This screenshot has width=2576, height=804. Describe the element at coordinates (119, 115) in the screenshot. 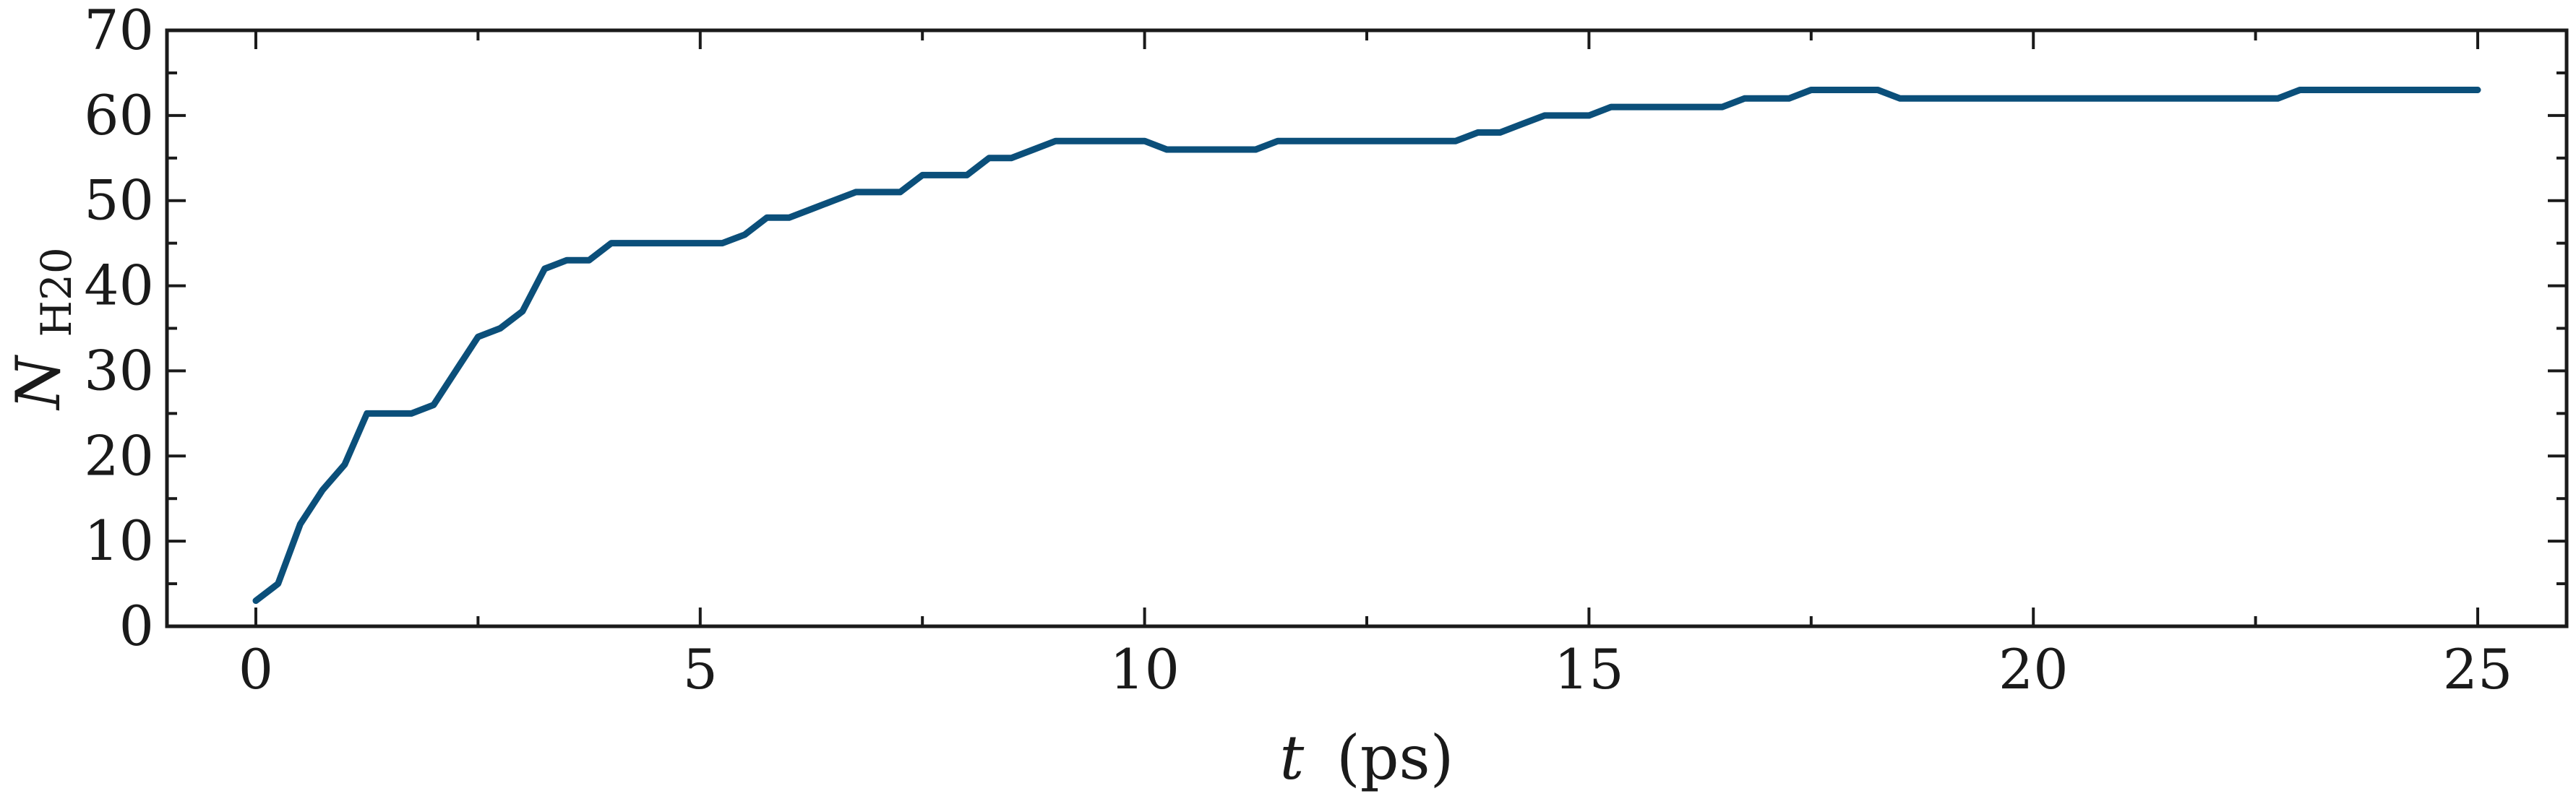

I see `y-tick-label: 60` at that location.